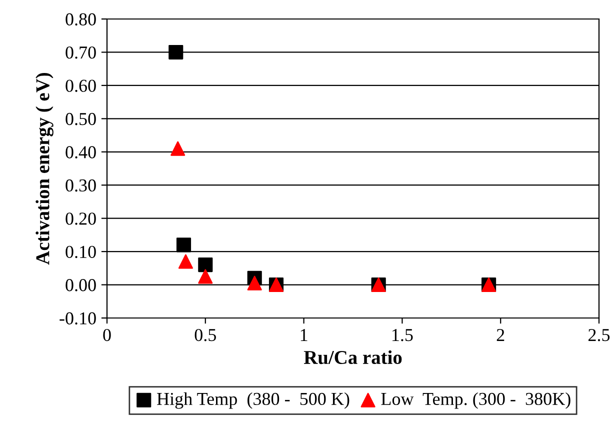  What do you see at coordinates (500, 334) in the screenshot?
I see `x-tick-label: 2` at bounding box center [500, 334].